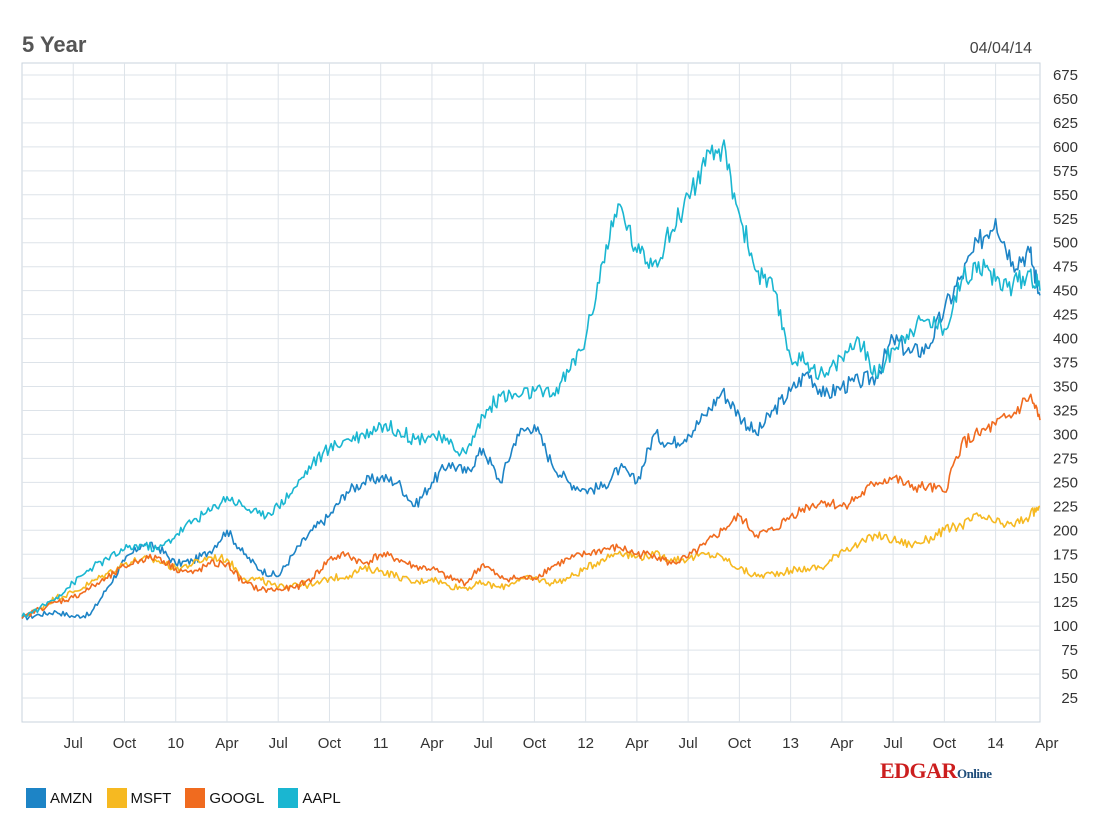  Describe the element at coordinates (1065, 243) in the screenshot. I see `y-tick-label: 500` at that location.